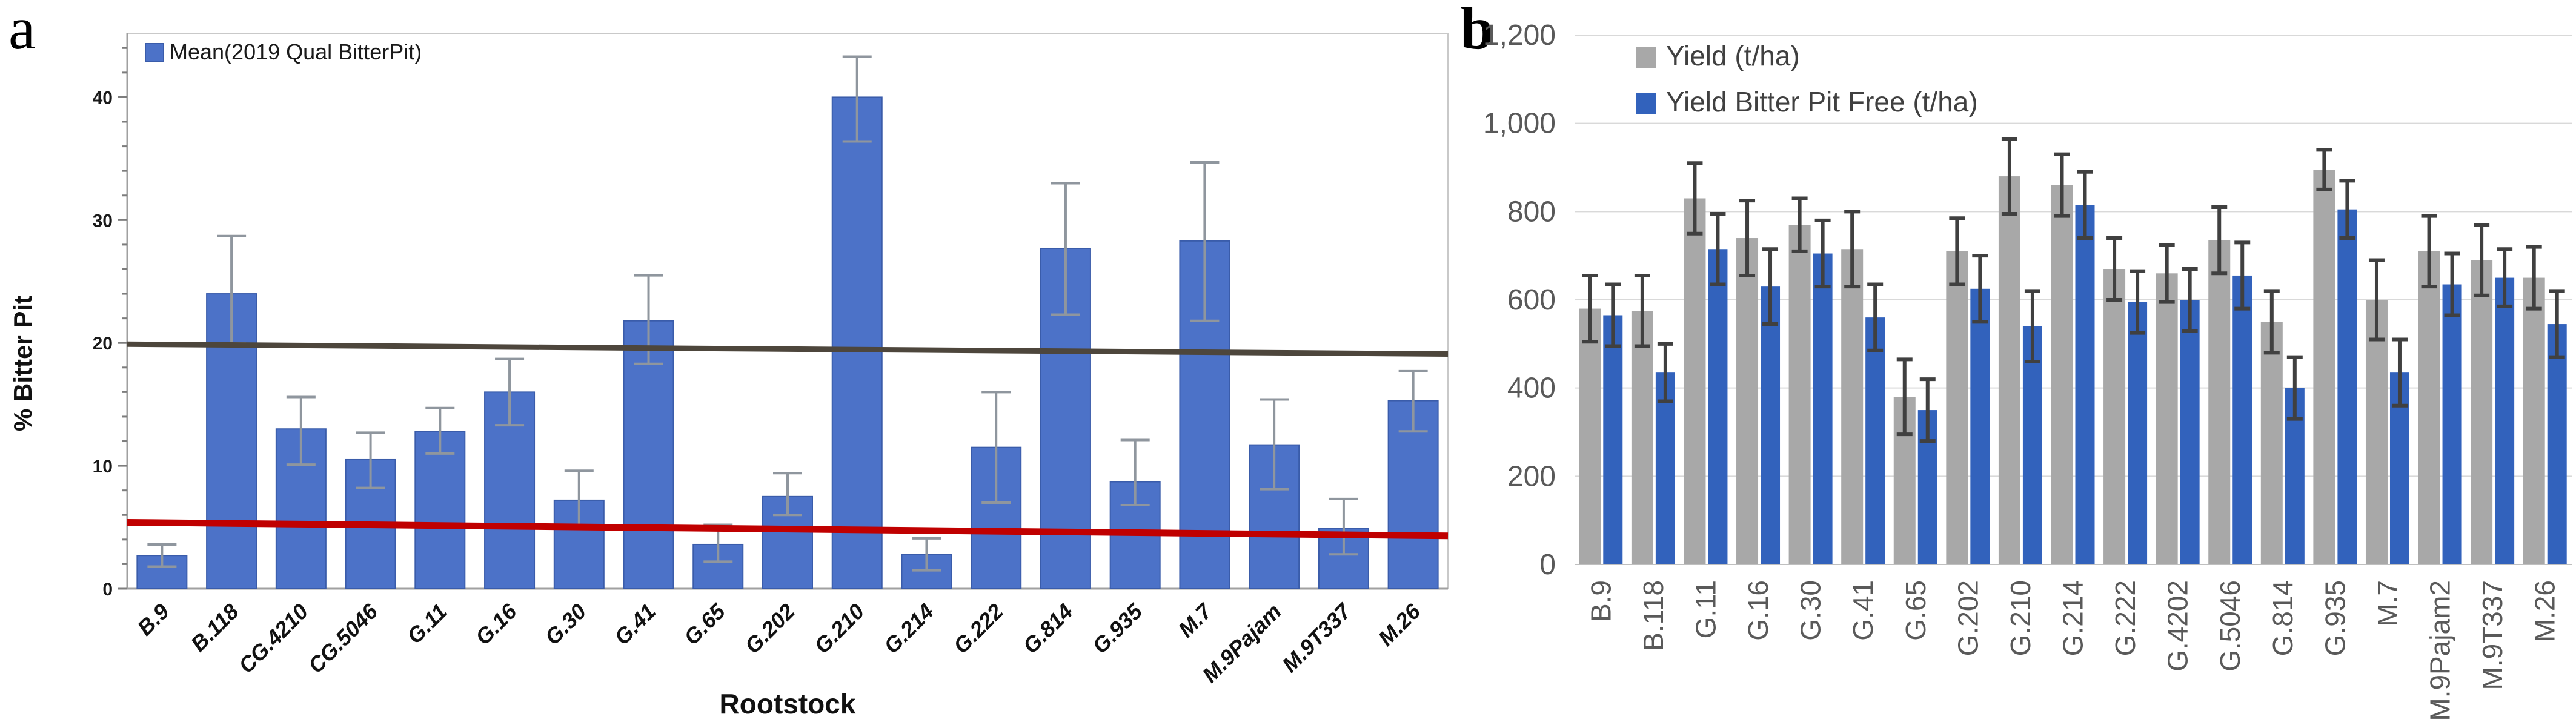 This screenshot has height=728, width=2576. What do you see at coordinates (565, 624) in the screenshot?
I see `x-tick-label: G.30` at bounding box center [565, 624].